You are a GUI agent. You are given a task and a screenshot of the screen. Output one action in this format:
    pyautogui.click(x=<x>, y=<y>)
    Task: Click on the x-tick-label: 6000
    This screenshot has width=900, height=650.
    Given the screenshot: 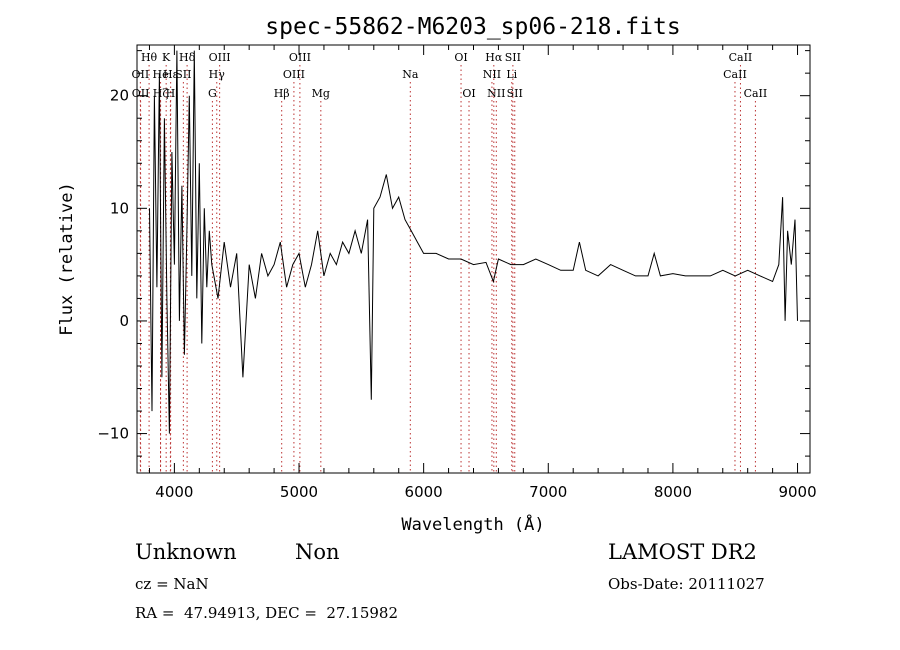 What is the action you would take?
    pyautogui.click(x=424, y=492)
    